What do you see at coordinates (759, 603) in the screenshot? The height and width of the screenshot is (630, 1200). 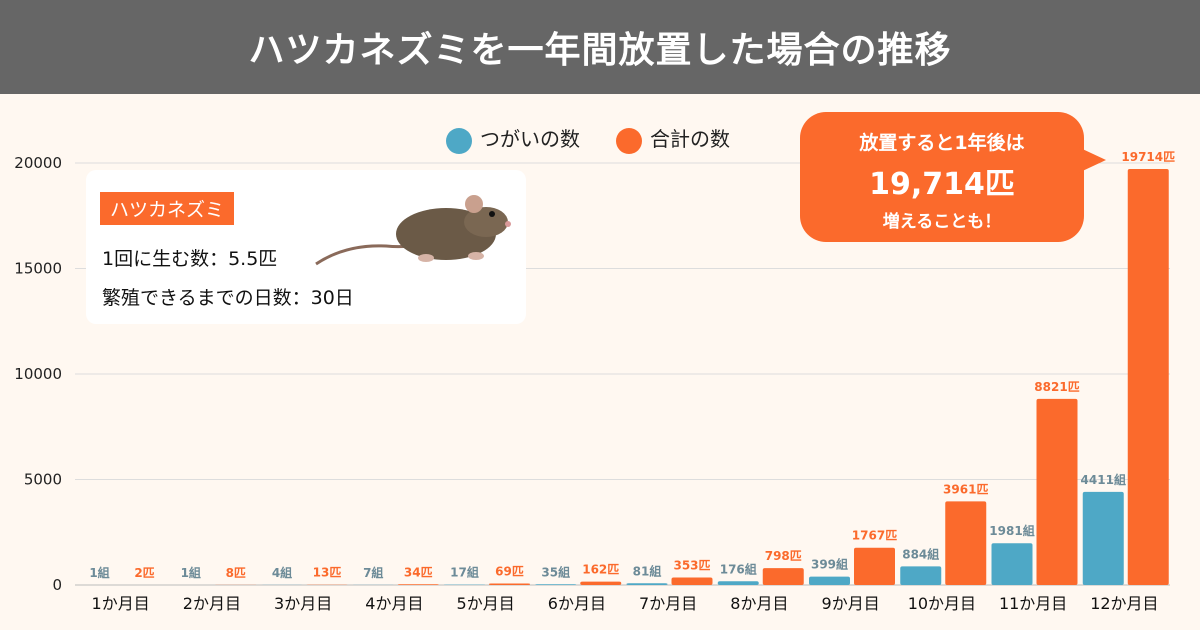 I see `x-tick-label: 8か月目` at bounding box center [759, 603].